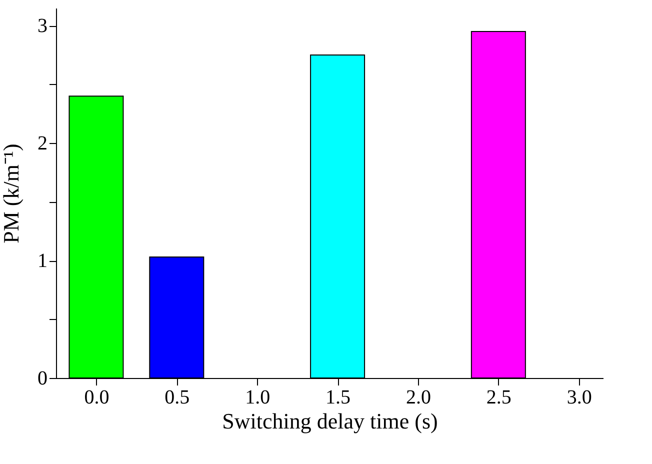 Image resolution: width=652 pixels, height=464 pixels. Describe the element at coordinates (579, 397) in the screenshot. I see `x-tick-label: 3.0` at that location.